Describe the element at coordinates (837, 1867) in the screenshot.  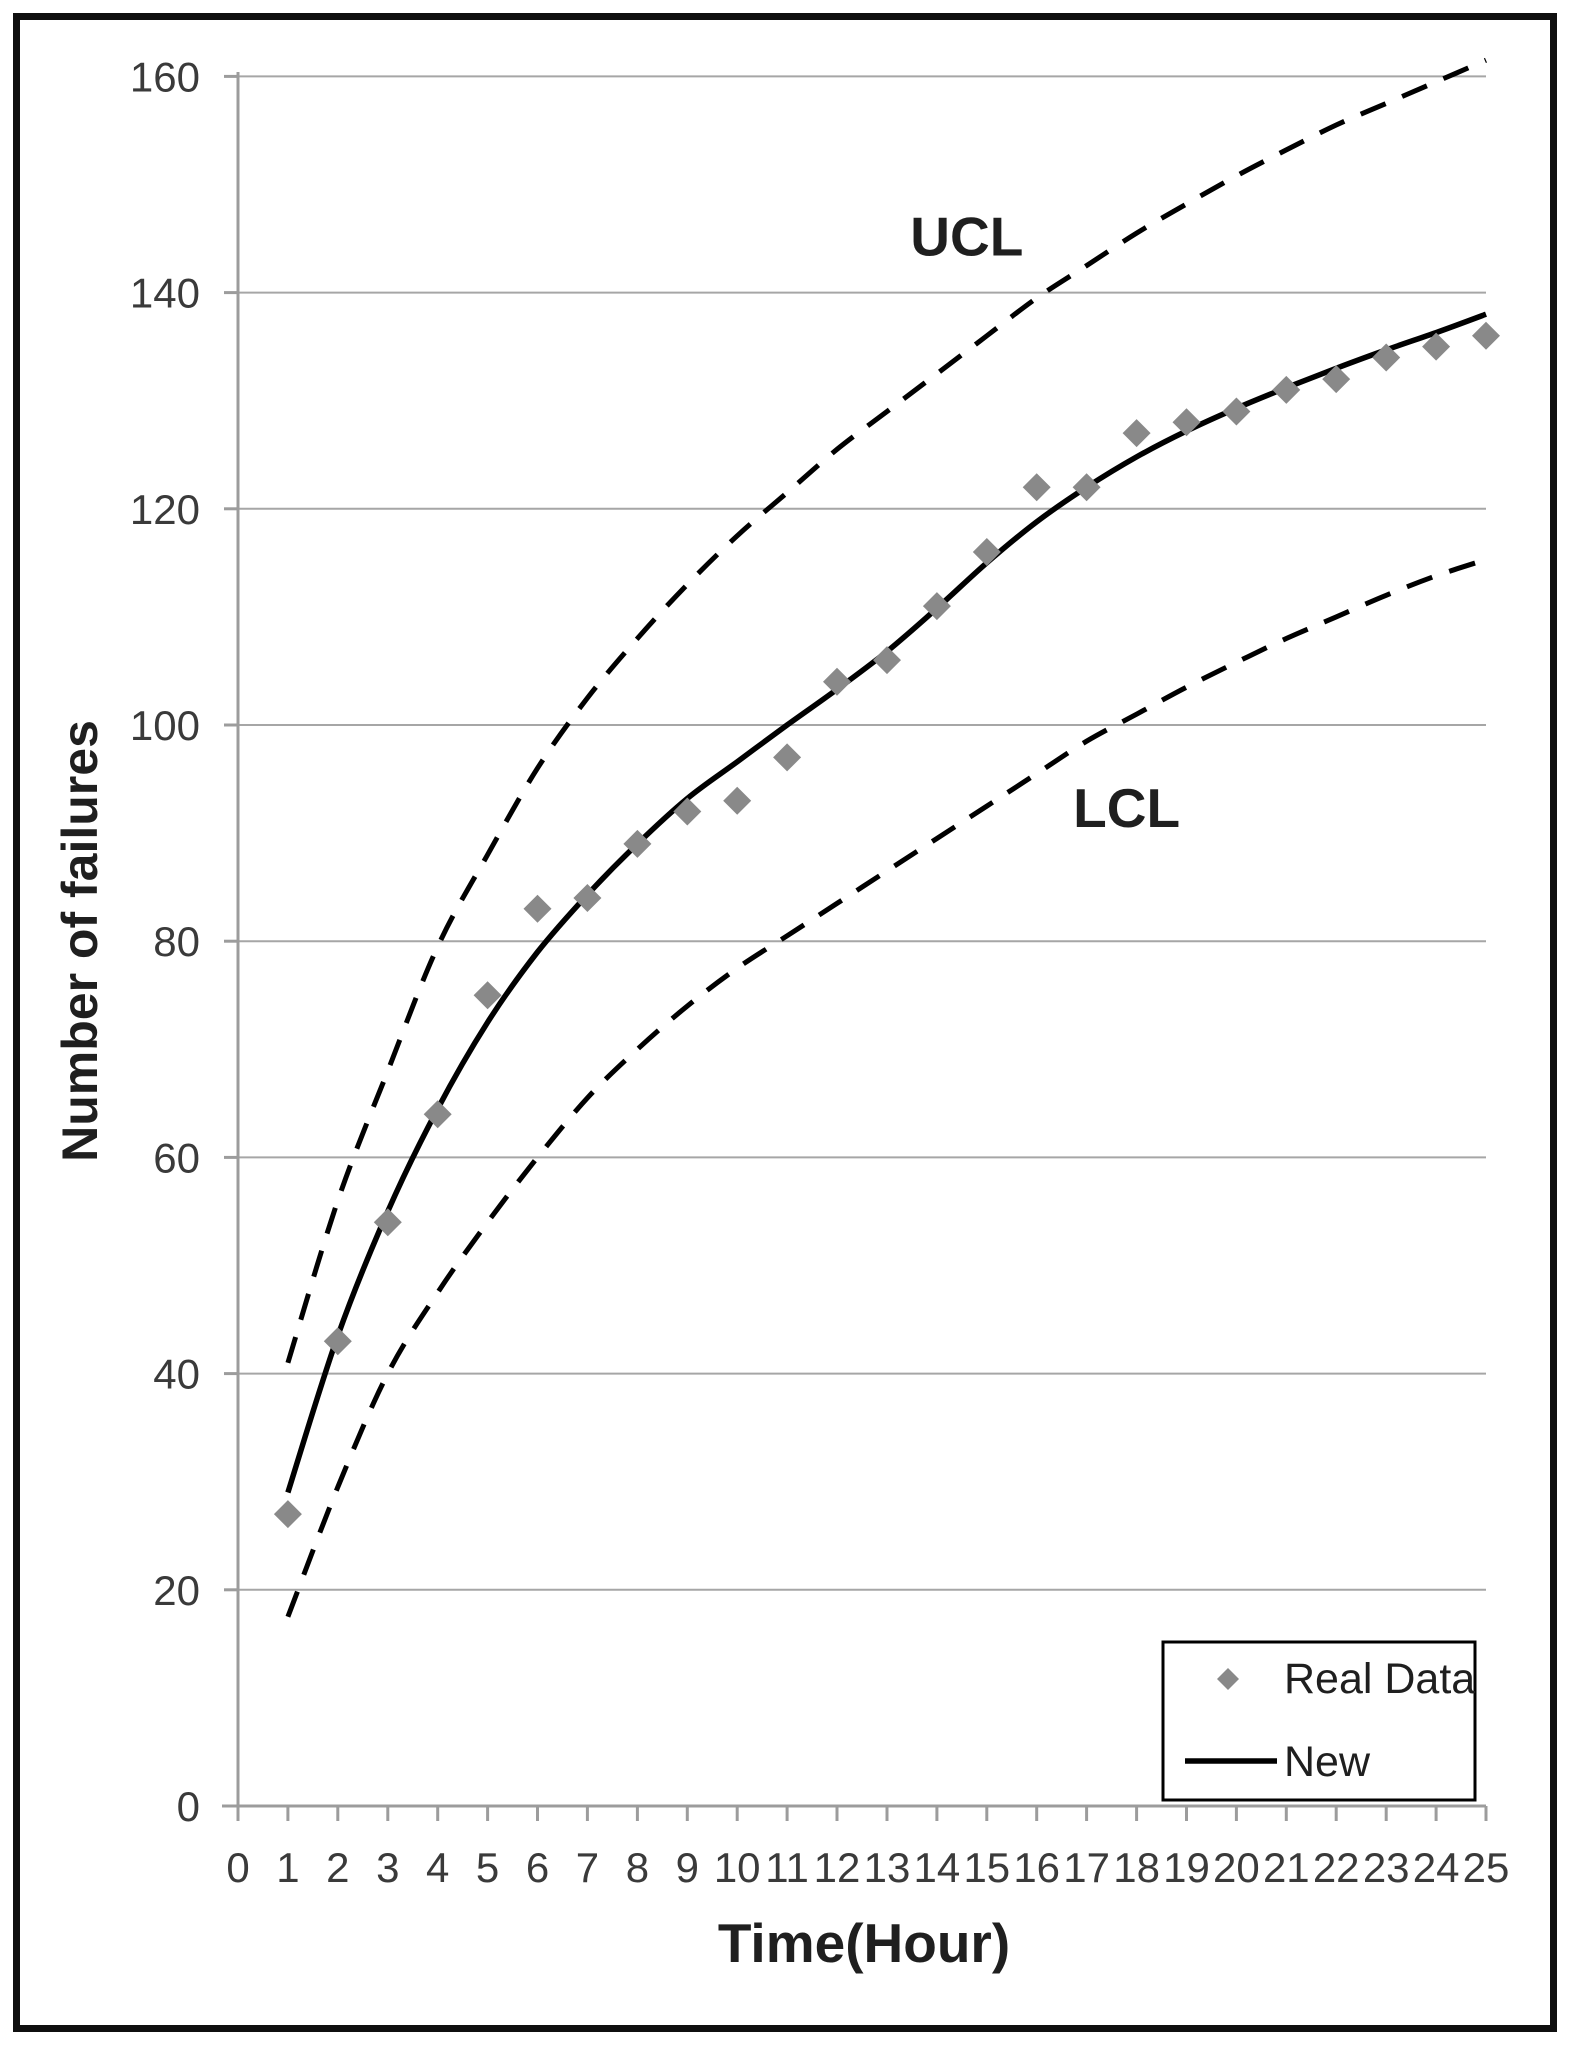
I see `x-tick-label-12: 12` at that location.